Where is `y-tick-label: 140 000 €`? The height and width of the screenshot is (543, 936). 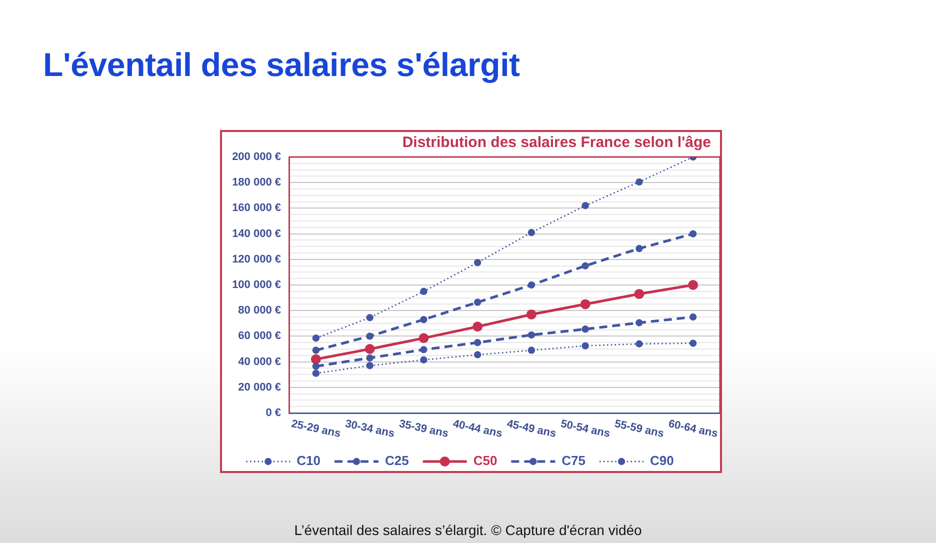
y-tick-label: 140 000 € is located at coordinates (256, 234).